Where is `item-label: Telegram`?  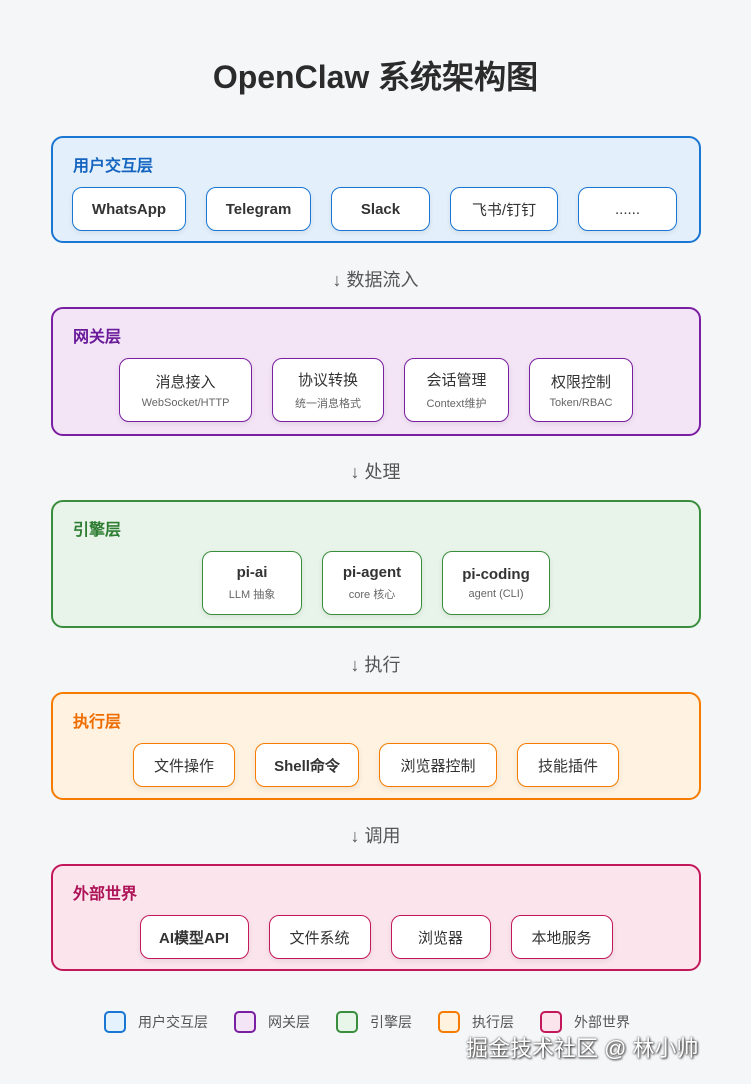 item-label: Telegram is located at coordinates (258, 209).